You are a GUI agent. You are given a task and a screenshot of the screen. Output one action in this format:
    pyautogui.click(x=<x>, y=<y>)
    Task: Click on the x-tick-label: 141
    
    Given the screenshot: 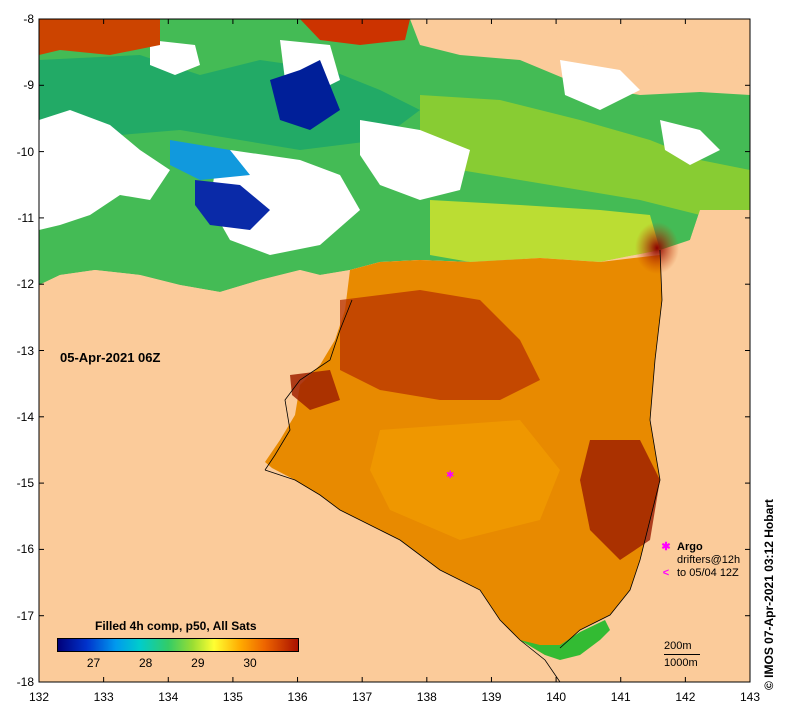 What is the action you would take?
    pyautogui.click(x=620, y=697)
    